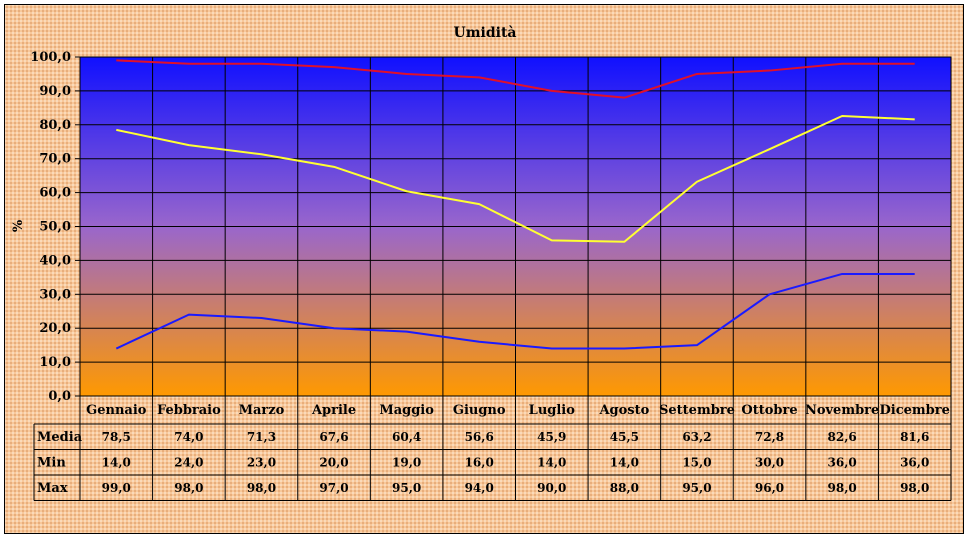  I want to click on table-cell: 90,0, so click(551, 488).